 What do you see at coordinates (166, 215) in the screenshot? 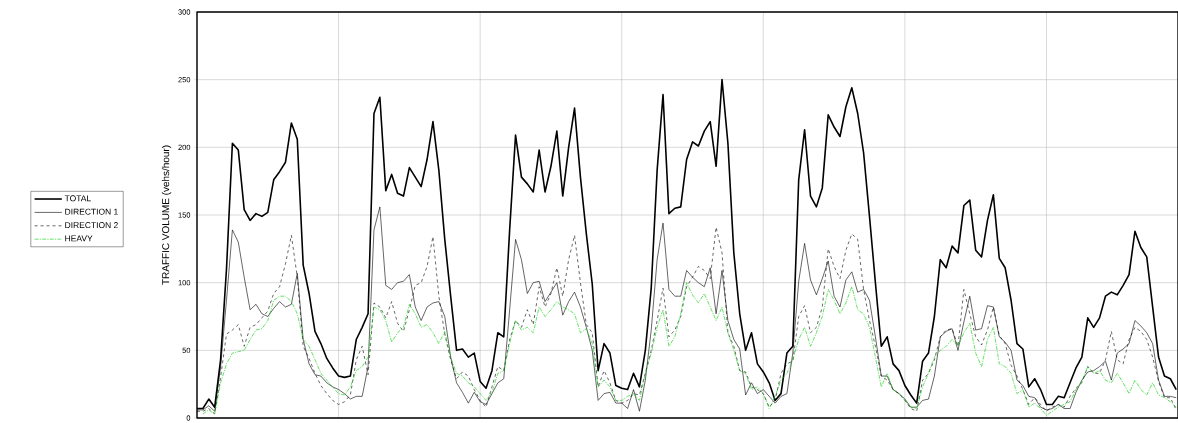
I see `y-axis-title: TRAFFIC VOLUME (vehs/hour)` at bounding box center [166, 215].